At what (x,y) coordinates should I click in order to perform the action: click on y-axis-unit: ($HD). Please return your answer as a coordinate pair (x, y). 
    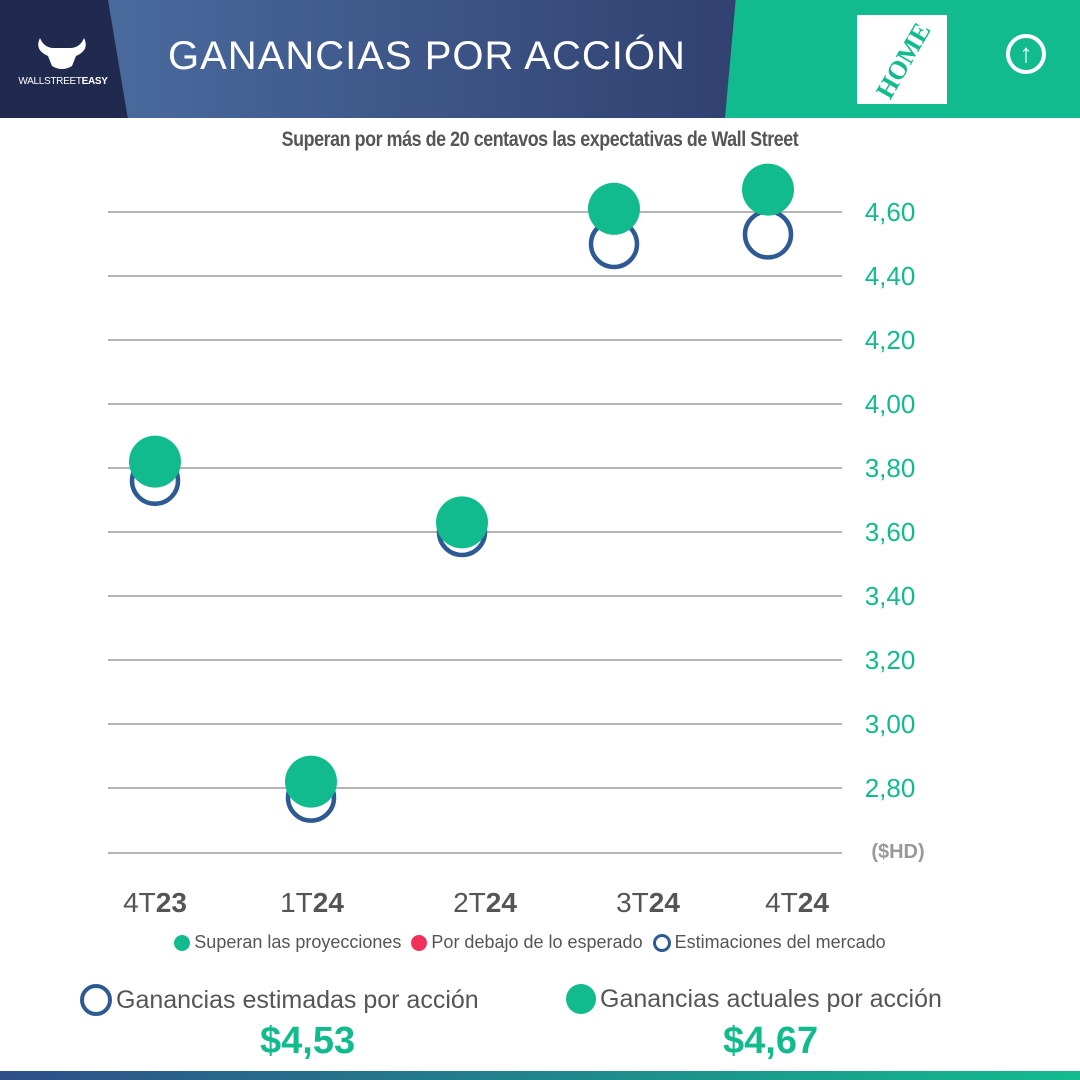
    Looking at the image, I should click on (897, 852).